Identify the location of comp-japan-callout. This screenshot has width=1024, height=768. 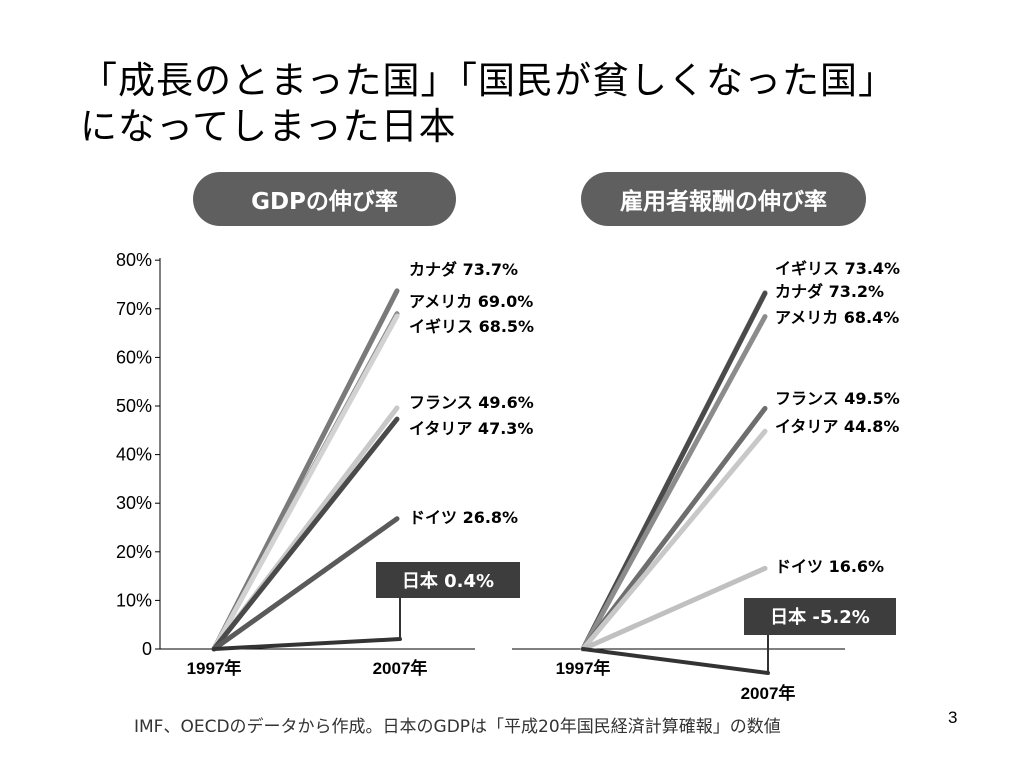
(820, 616).